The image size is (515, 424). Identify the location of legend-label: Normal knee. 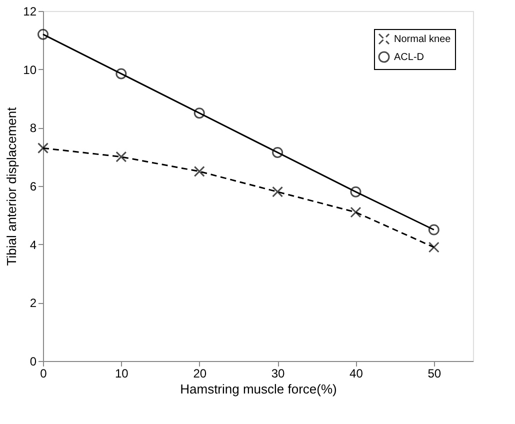
(423, 39).